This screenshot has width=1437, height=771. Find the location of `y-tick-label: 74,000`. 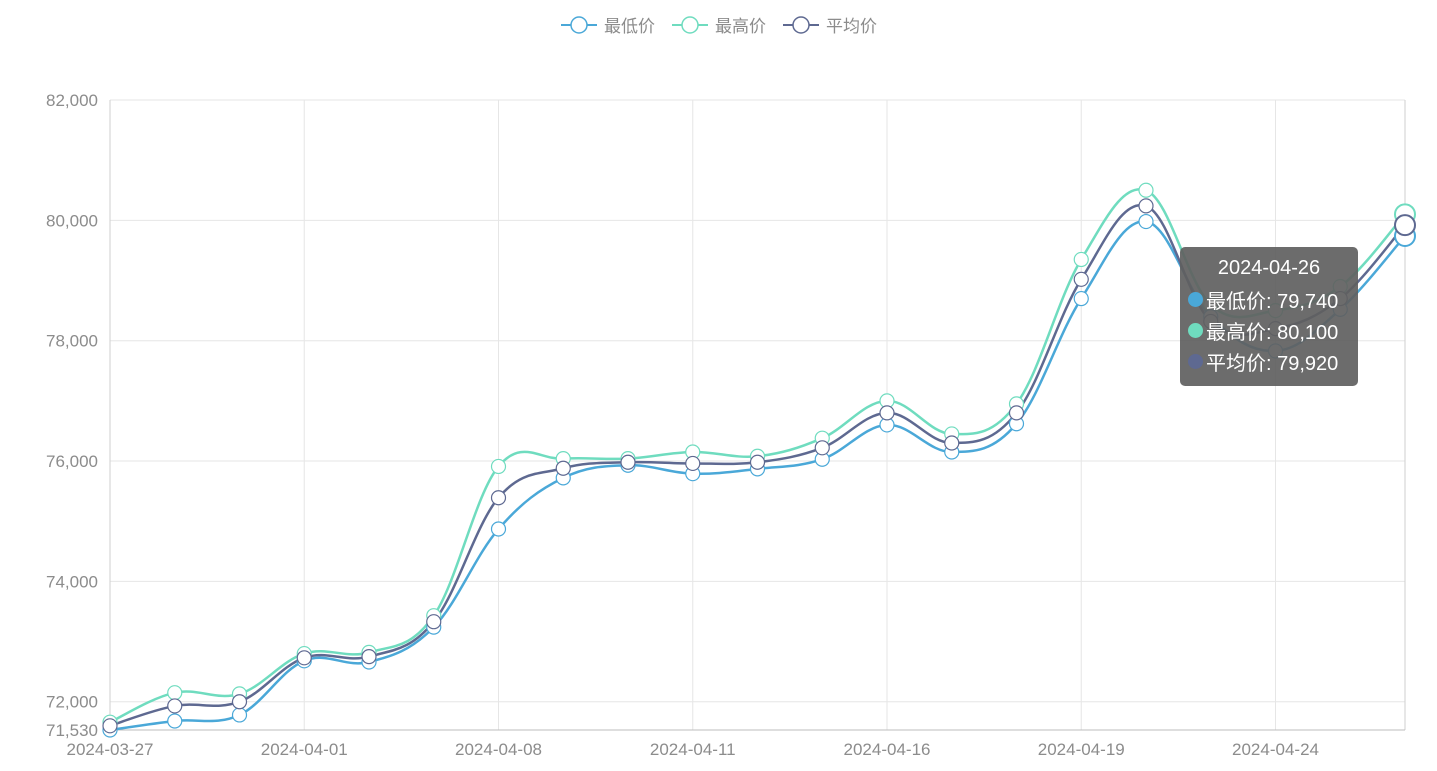

y-tick-label: 74,000 is located at coordinates (72, 581).